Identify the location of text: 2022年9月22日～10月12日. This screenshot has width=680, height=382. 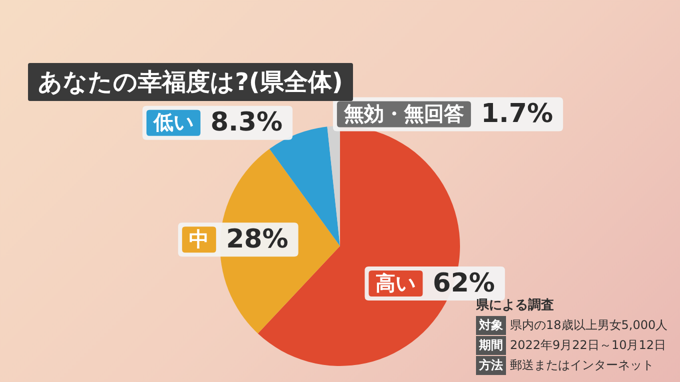
(588, 345).